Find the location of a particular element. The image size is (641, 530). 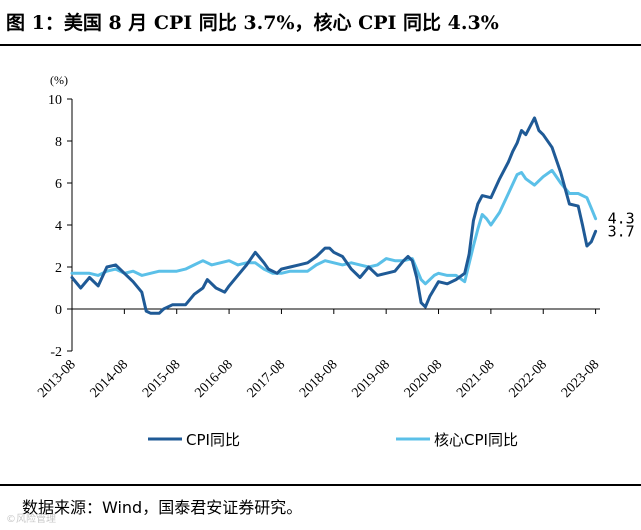

y-tick-label: 8 is located at coordinates (58, 142).